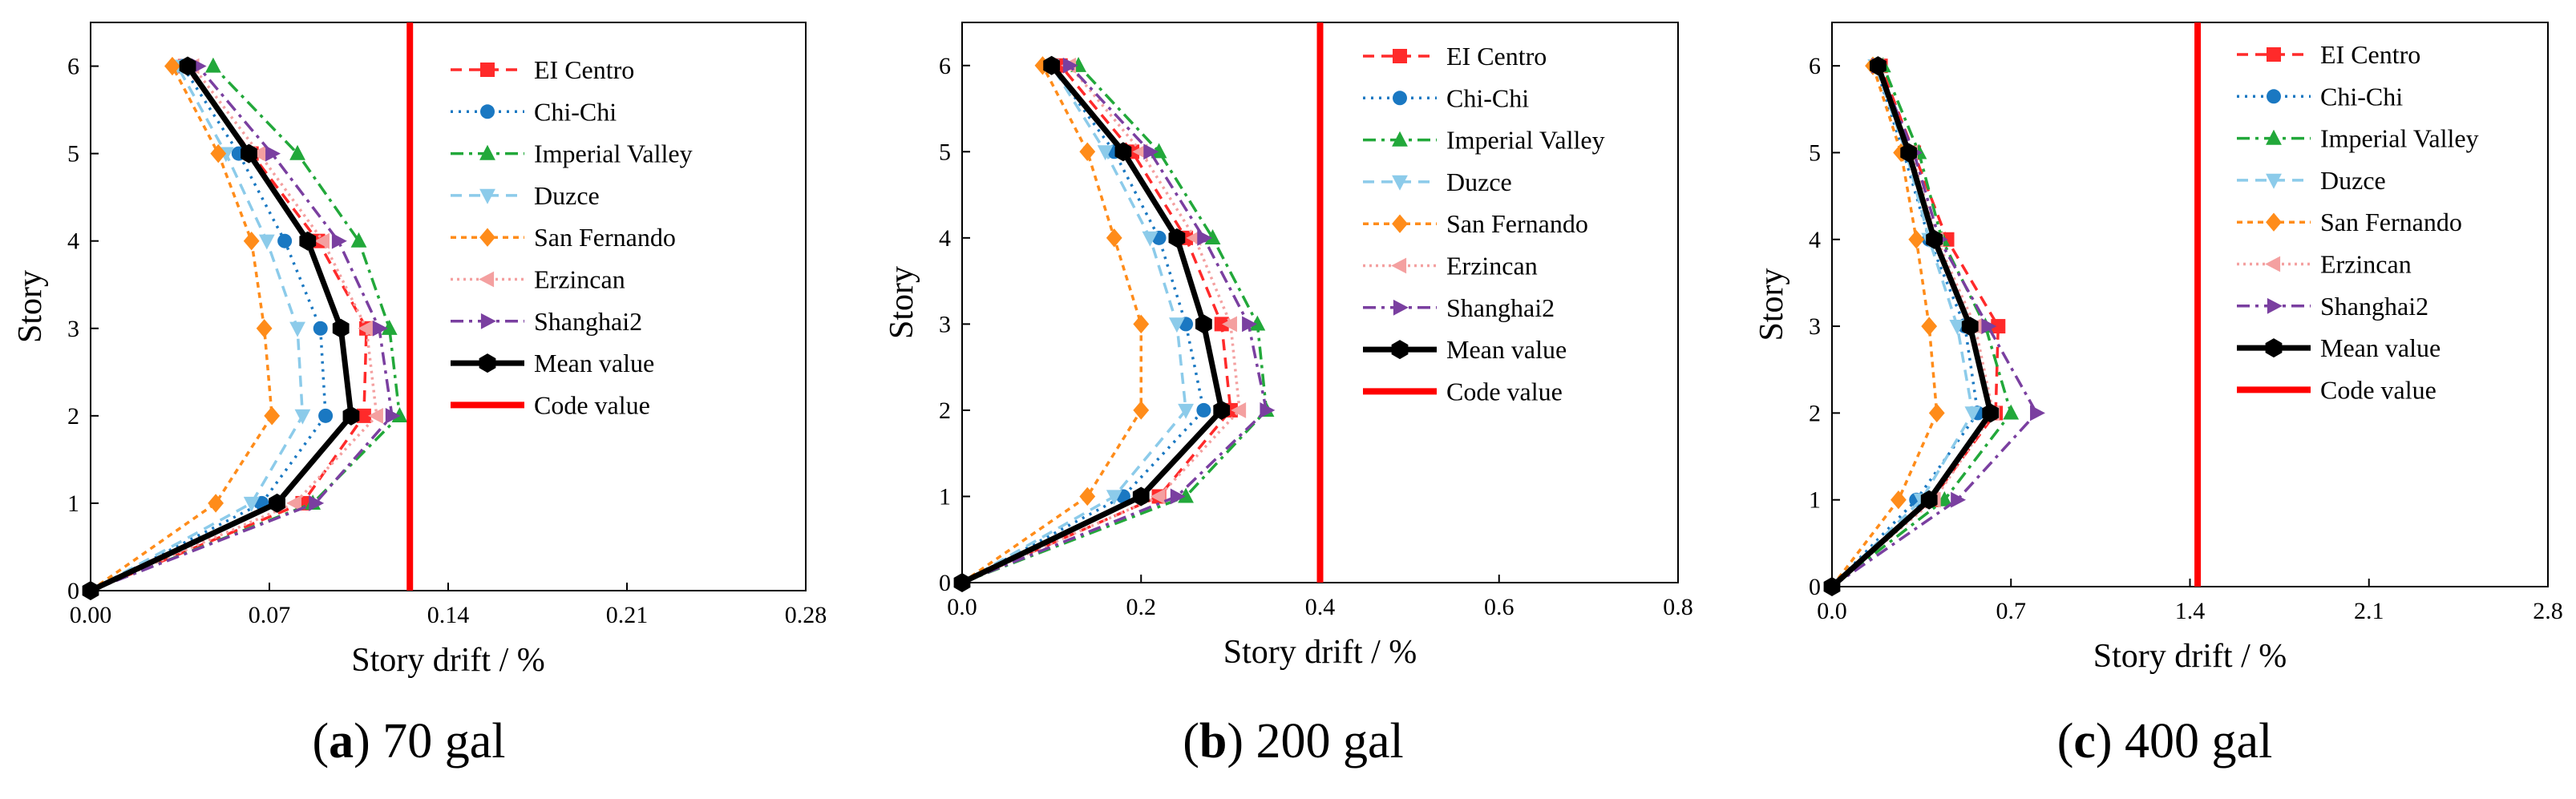 This screenshot has width=2576, height=799. I want to click on panel-a-y-tick-label: 3, so click(73, 329).